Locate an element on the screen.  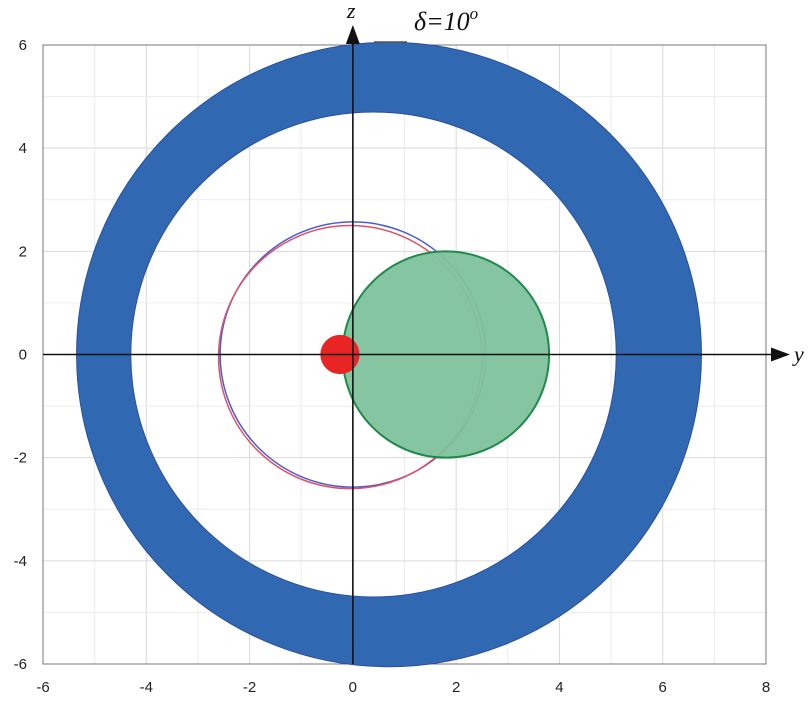
y-tick-label: 6 is located at coordinates (23, 45).